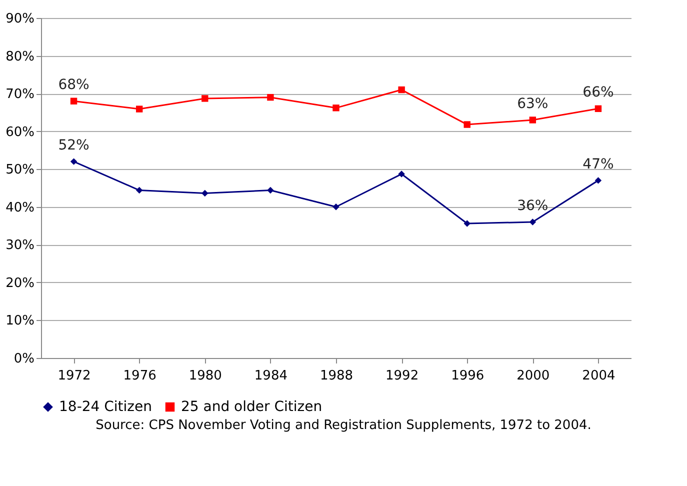 The width and height of the screenshot is (687, 486). I want to click on data-label: 68%, so click(74, 85).